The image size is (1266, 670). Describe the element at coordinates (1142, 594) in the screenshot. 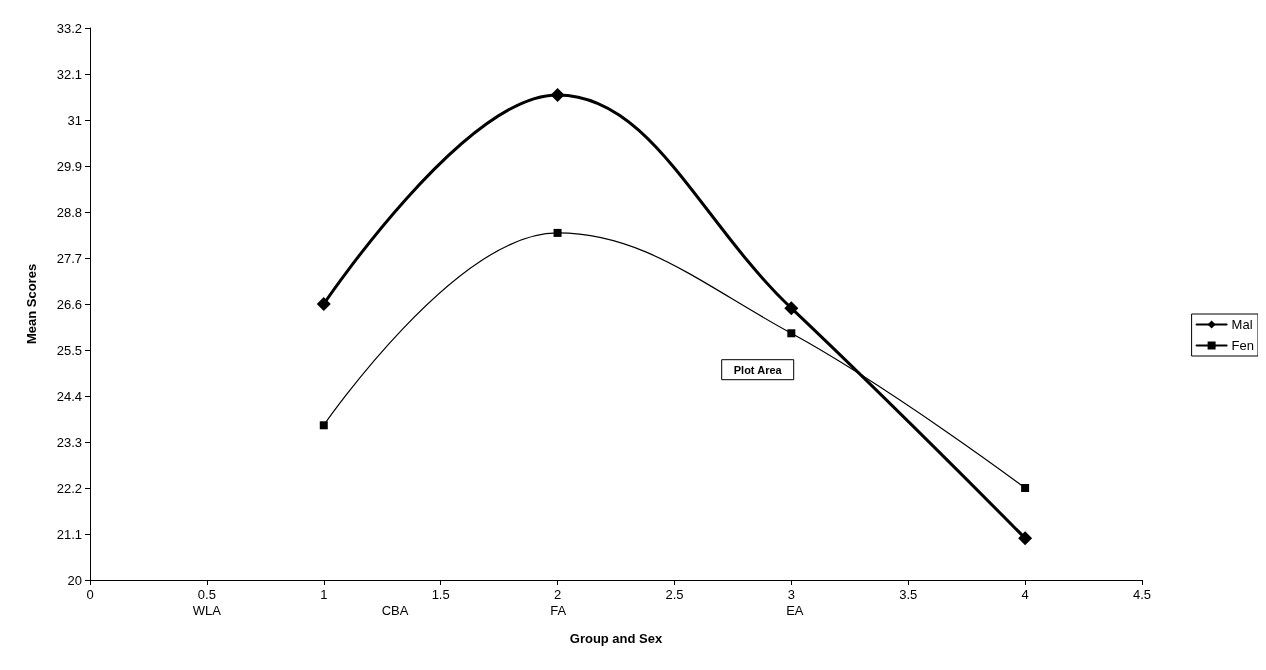

I see `x-tick-label: 4.5` at that location.